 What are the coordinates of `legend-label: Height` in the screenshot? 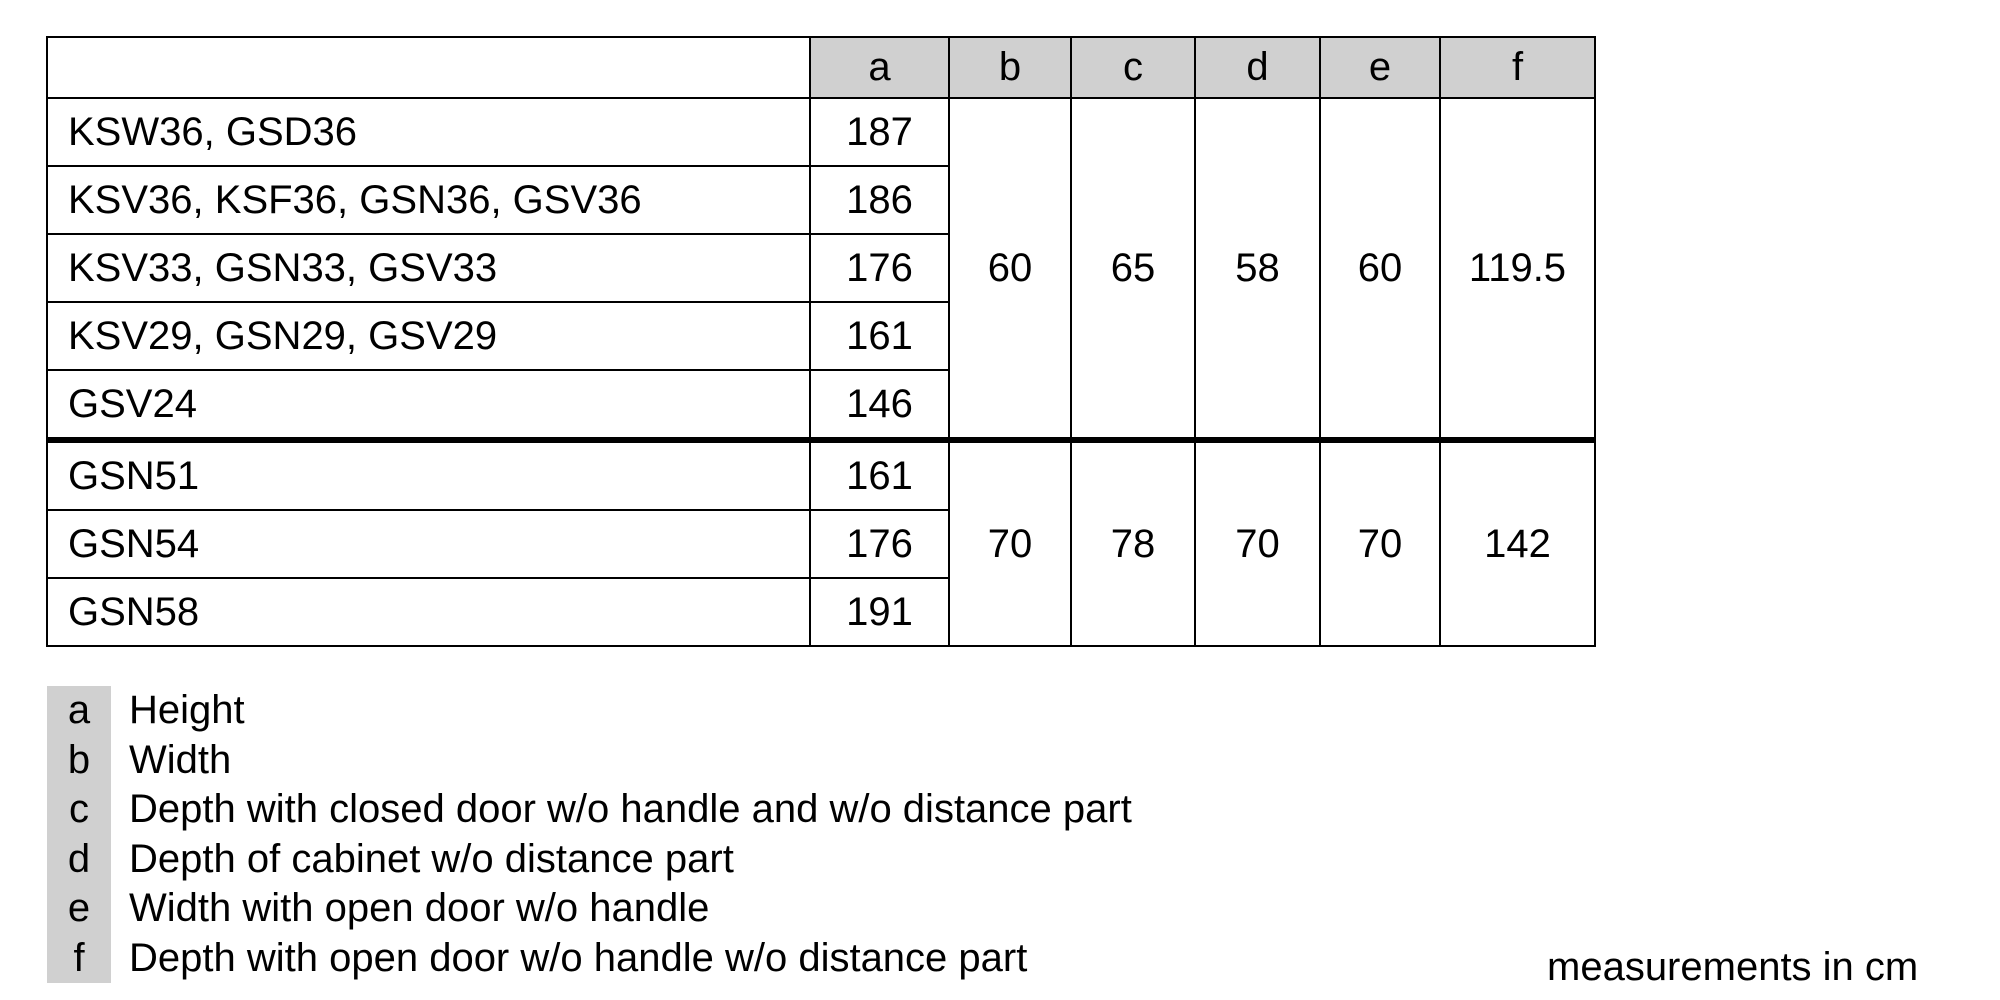 It's located at (187, 710).